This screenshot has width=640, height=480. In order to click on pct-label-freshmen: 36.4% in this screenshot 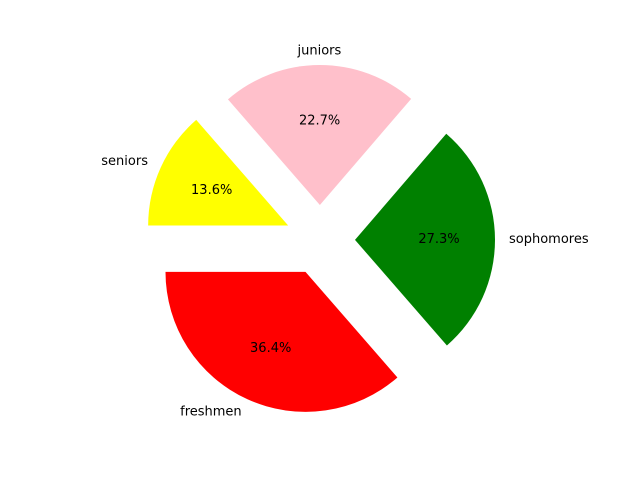, I will do `click(270, 348)`.